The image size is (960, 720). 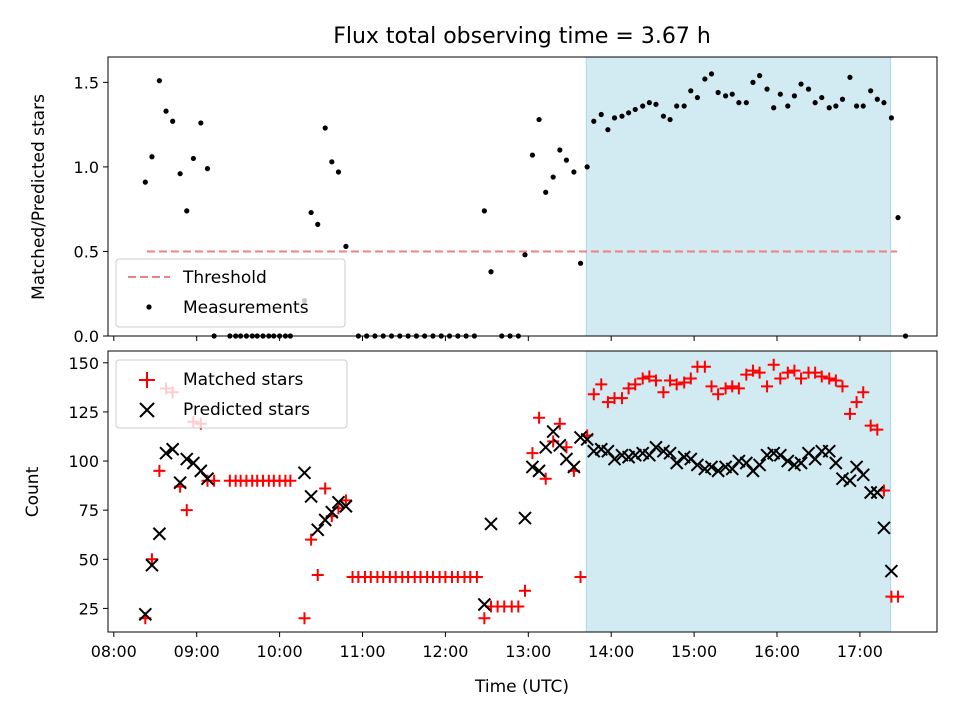 What do you see at coordinates (89, 559) in the screenshot?
I see `count-y-tick-label: 50` at bounding box center [89, 559].